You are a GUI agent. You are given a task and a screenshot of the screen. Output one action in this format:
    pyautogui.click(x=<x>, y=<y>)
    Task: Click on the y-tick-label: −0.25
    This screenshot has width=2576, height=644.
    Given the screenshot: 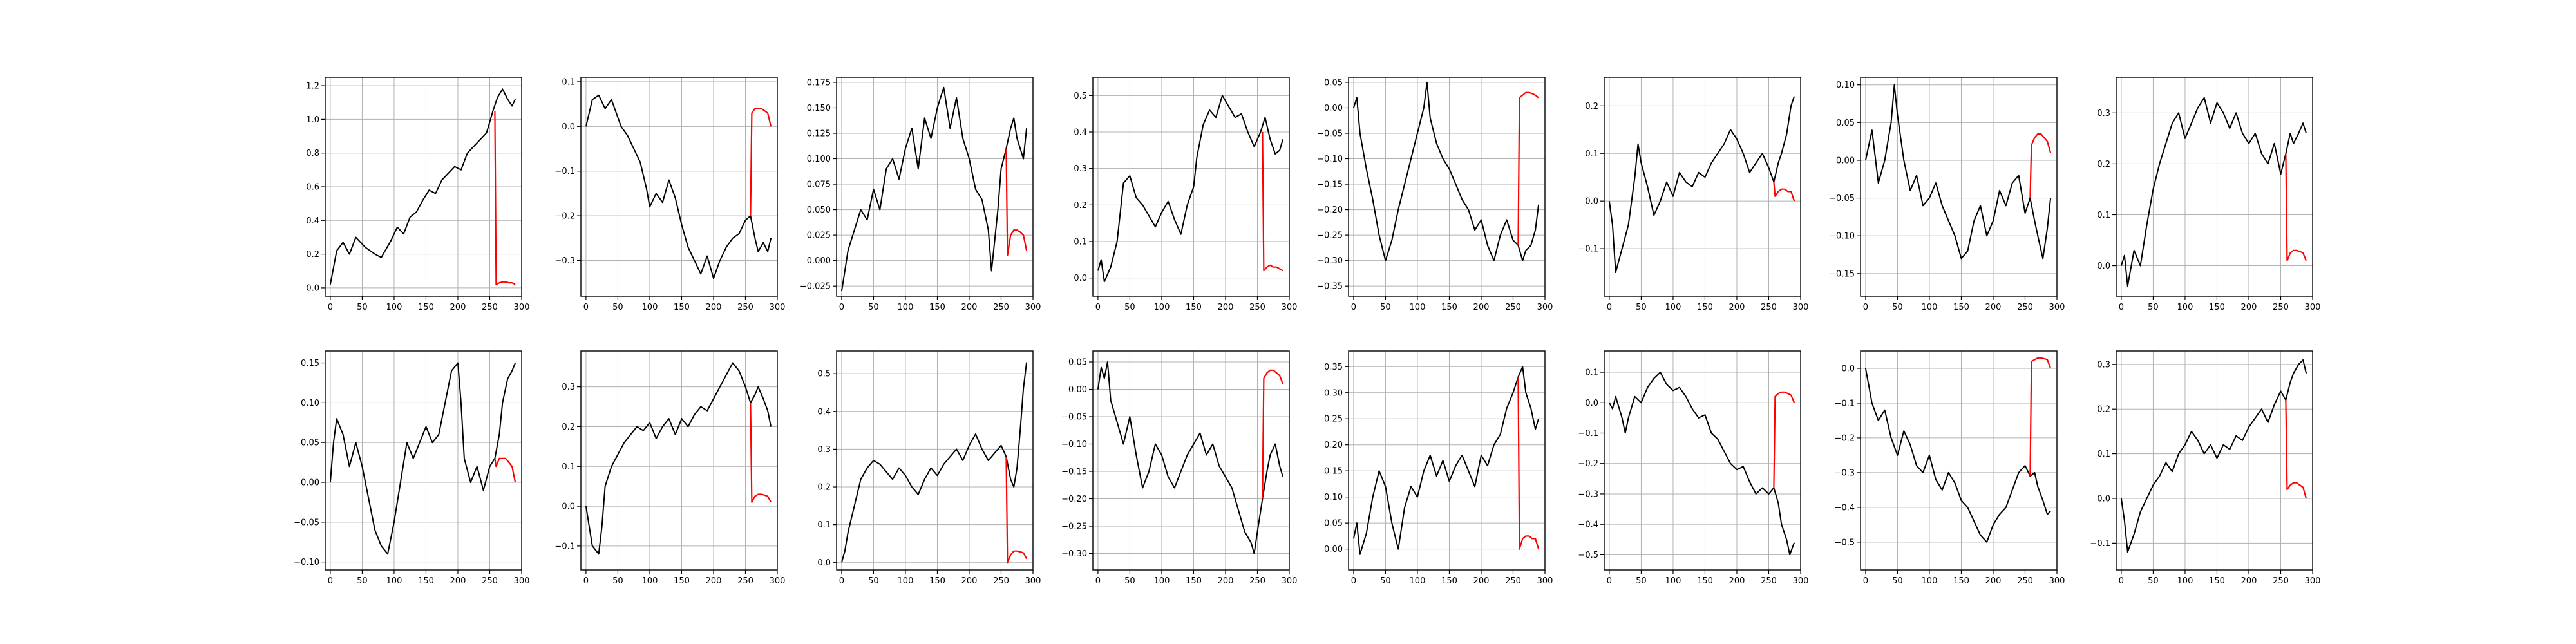 What is the action you would take?
    pyautogui.click(x=1330, y=236)
    